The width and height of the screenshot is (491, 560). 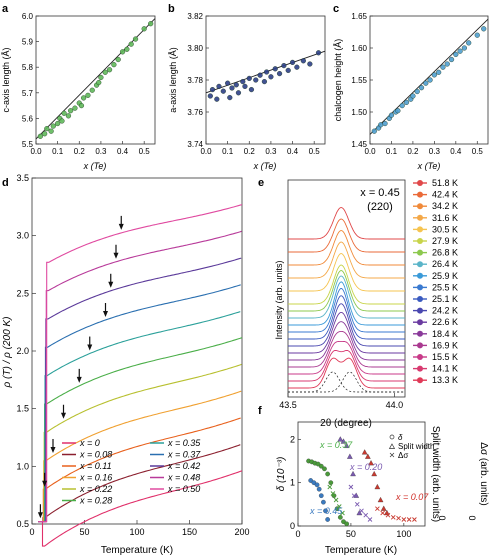 What do you see at coordinates (445, 276) in the screenshot?
I see `panel-e-legend-label: 25.9 K` at bounding box center [445, 276].